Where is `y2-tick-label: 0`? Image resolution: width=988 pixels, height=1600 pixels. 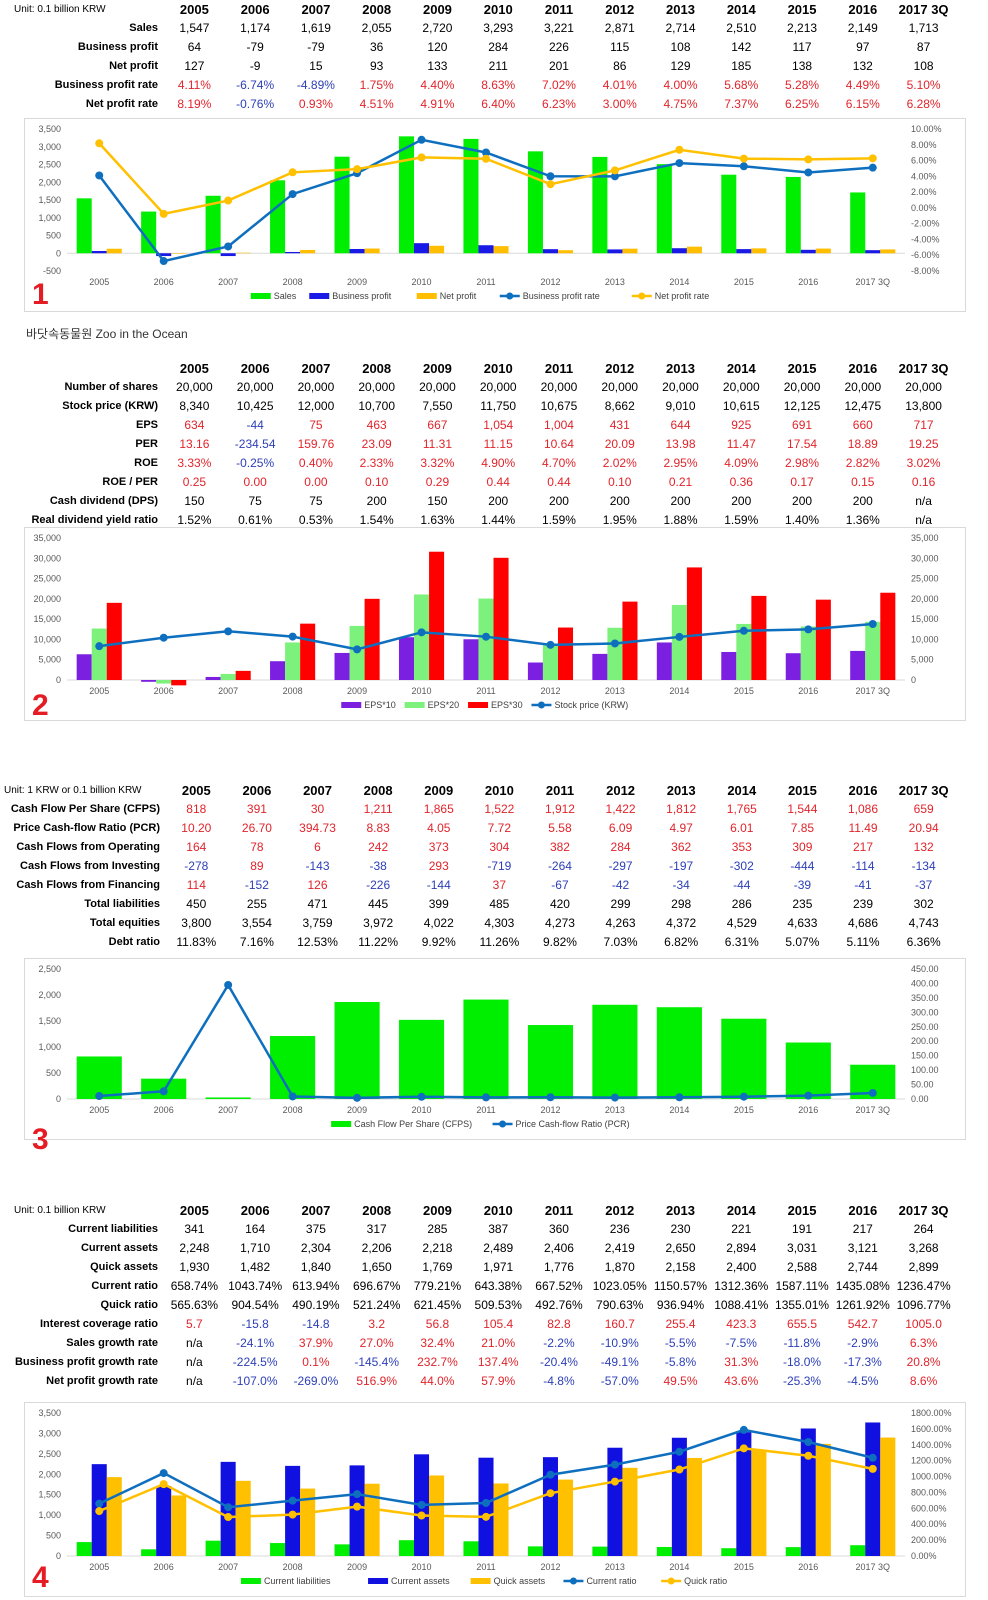
y2-tick-label: 0 is located at coordinates (913, 680).